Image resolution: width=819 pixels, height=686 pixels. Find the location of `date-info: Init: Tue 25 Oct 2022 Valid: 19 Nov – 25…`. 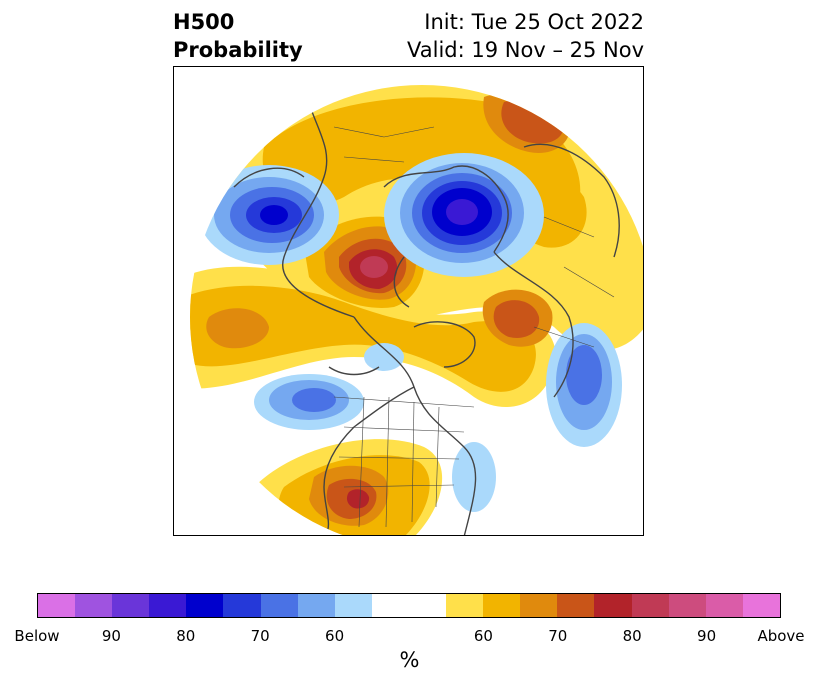

date-info: Init: Tue 25 Oct 2022 Valid: 19 Nov – 25… is located at coordinates (525, 36).